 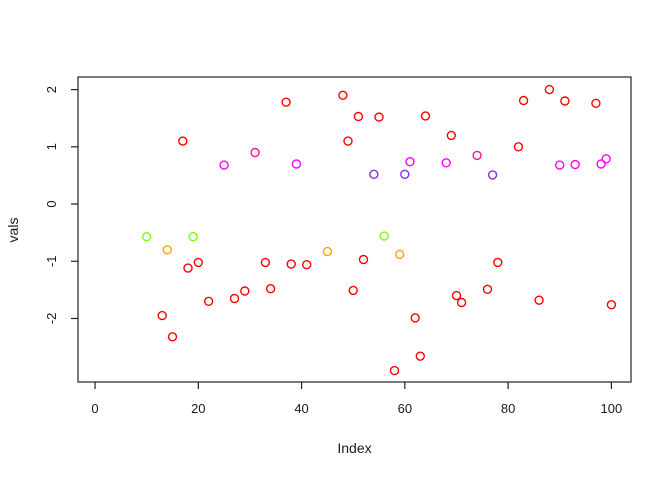 What do you see at coordinates (301, 408) in the screenshot?
I see `x-tick-label: 40` at bounding box center [301, 408].